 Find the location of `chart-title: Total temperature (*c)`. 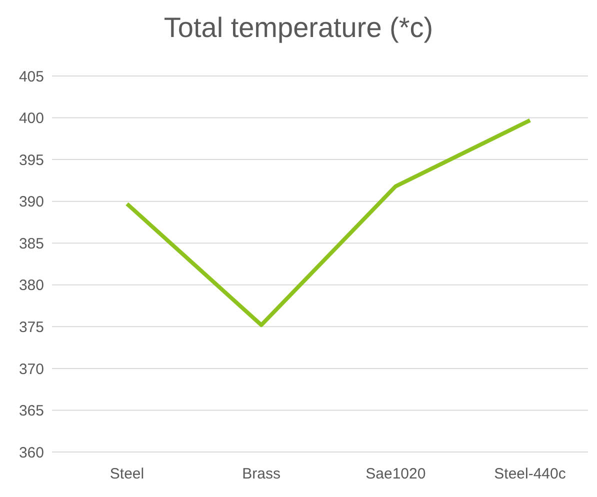

chart-title: Total temperature (*c) is located at coordinates (298, 28).